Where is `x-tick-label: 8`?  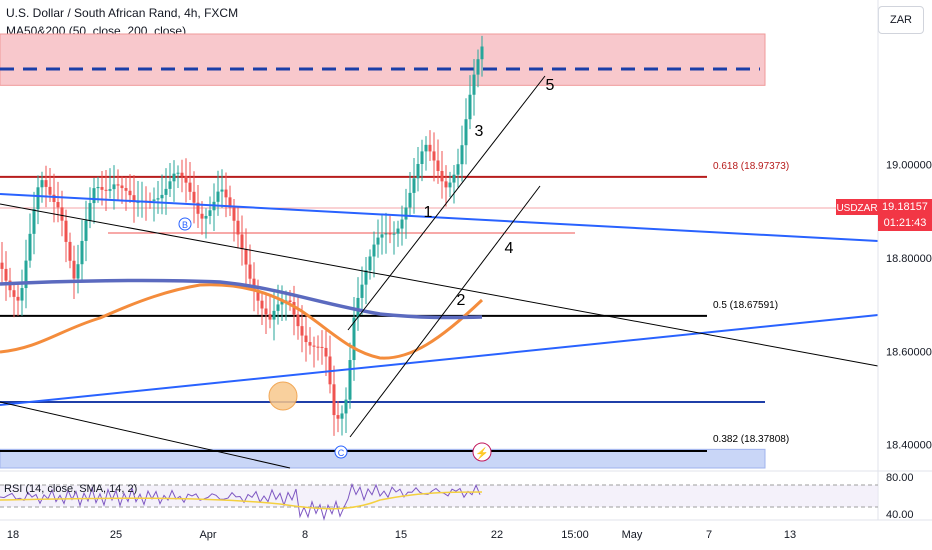 x-tick-label: 8 is located at coordinates (305, 535).